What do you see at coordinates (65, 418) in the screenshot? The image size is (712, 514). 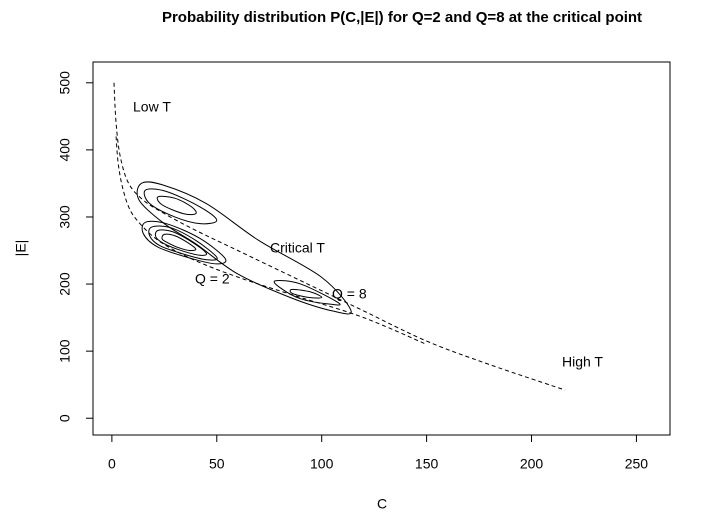 I see `y-tick-label: 0` at bounding box center [65, 418].